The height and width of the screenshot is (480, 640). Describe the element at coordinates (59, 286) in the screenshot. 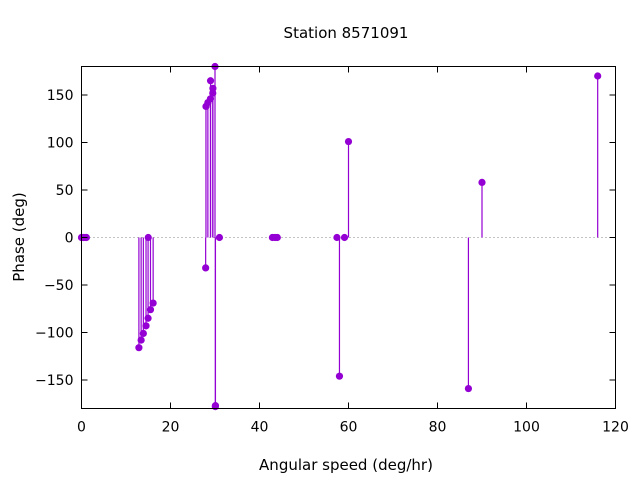

I see `y-tick-label: −50` at that location.